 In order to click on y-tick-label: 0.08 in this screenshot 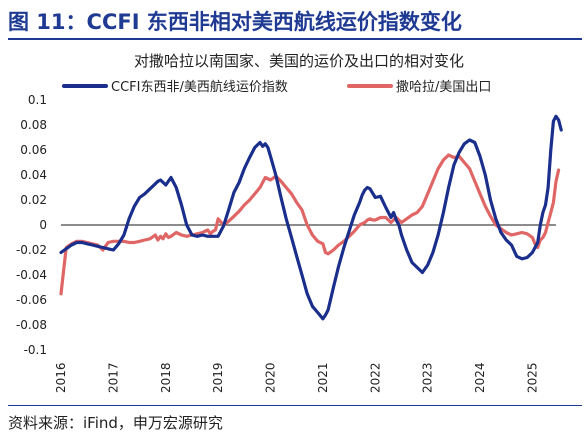, I will do `click(33, 125)`.